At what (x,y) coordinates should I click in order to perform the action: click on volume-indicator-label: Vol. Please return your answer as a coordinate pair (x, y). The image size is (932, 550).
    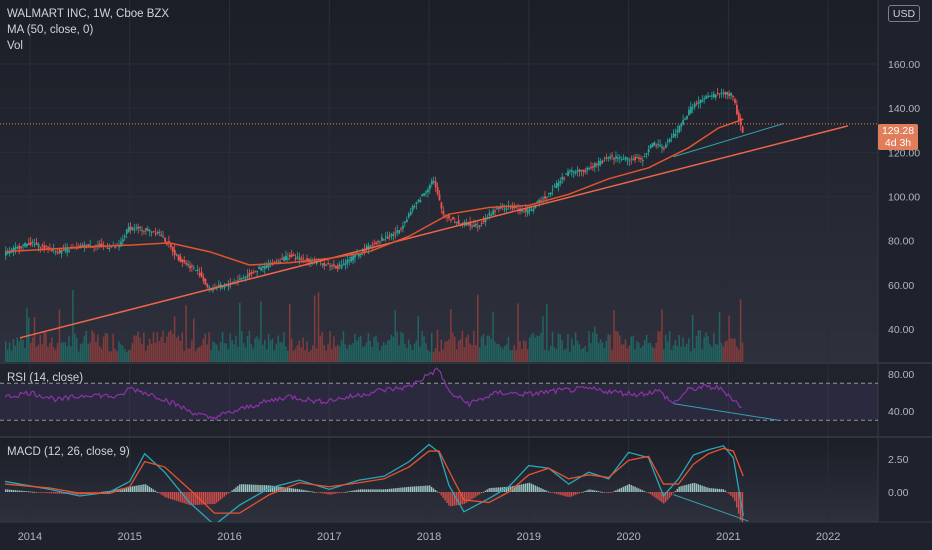
    Looking at the image, I should click on (15, 46).